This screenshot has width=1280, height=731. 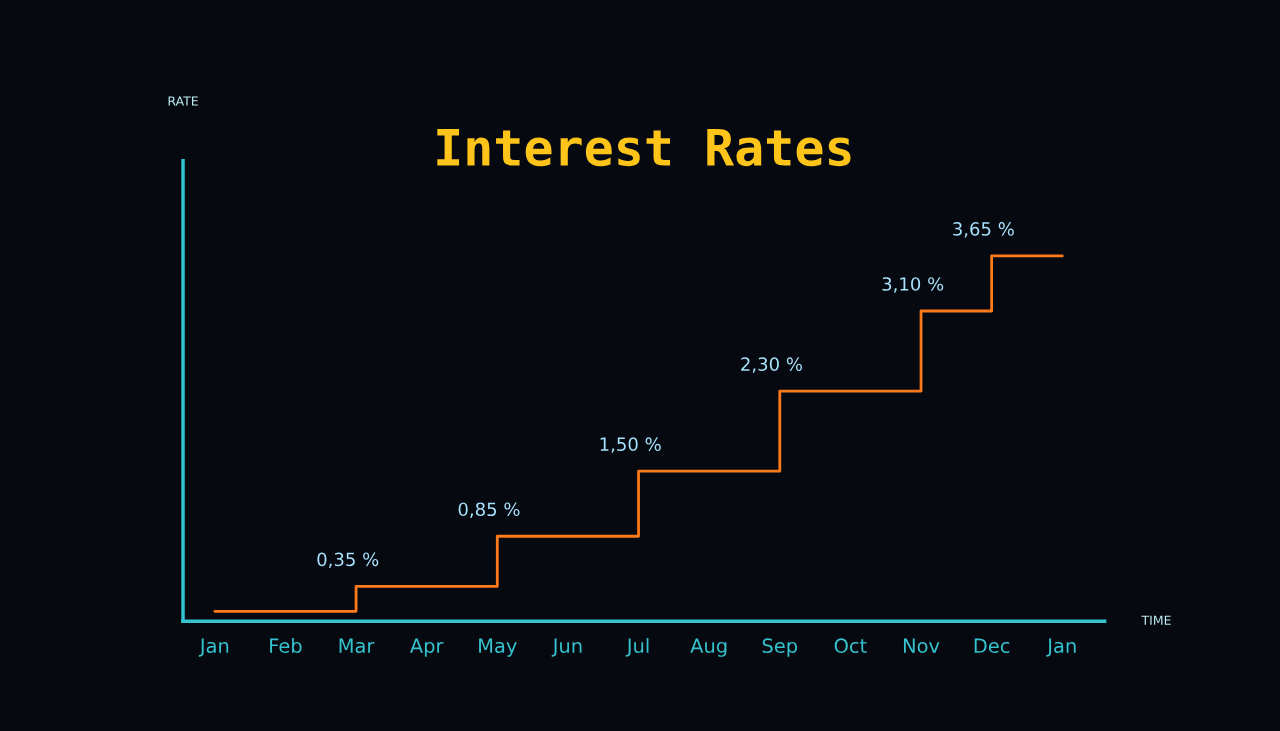 What do you see at coordinates (489, 510) in the screenshot?
I see `data-label: 0,85 %` at bounding box center [489, 510].